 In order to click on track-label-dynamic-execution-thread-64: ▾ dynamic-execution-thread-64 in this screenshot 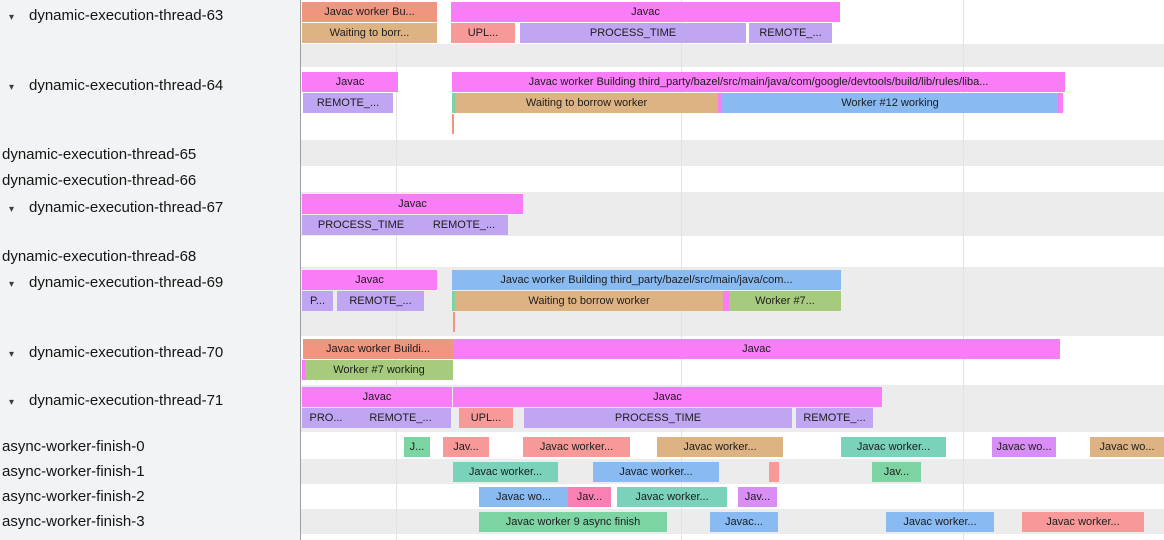, I will do `click(111, 86)`.